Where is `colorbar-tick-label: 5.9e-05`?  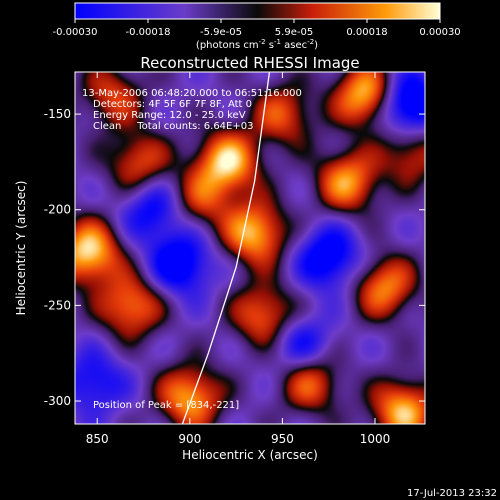 colorbar-tick-label: 5.9e-05 is located at coordinates (294, 32).